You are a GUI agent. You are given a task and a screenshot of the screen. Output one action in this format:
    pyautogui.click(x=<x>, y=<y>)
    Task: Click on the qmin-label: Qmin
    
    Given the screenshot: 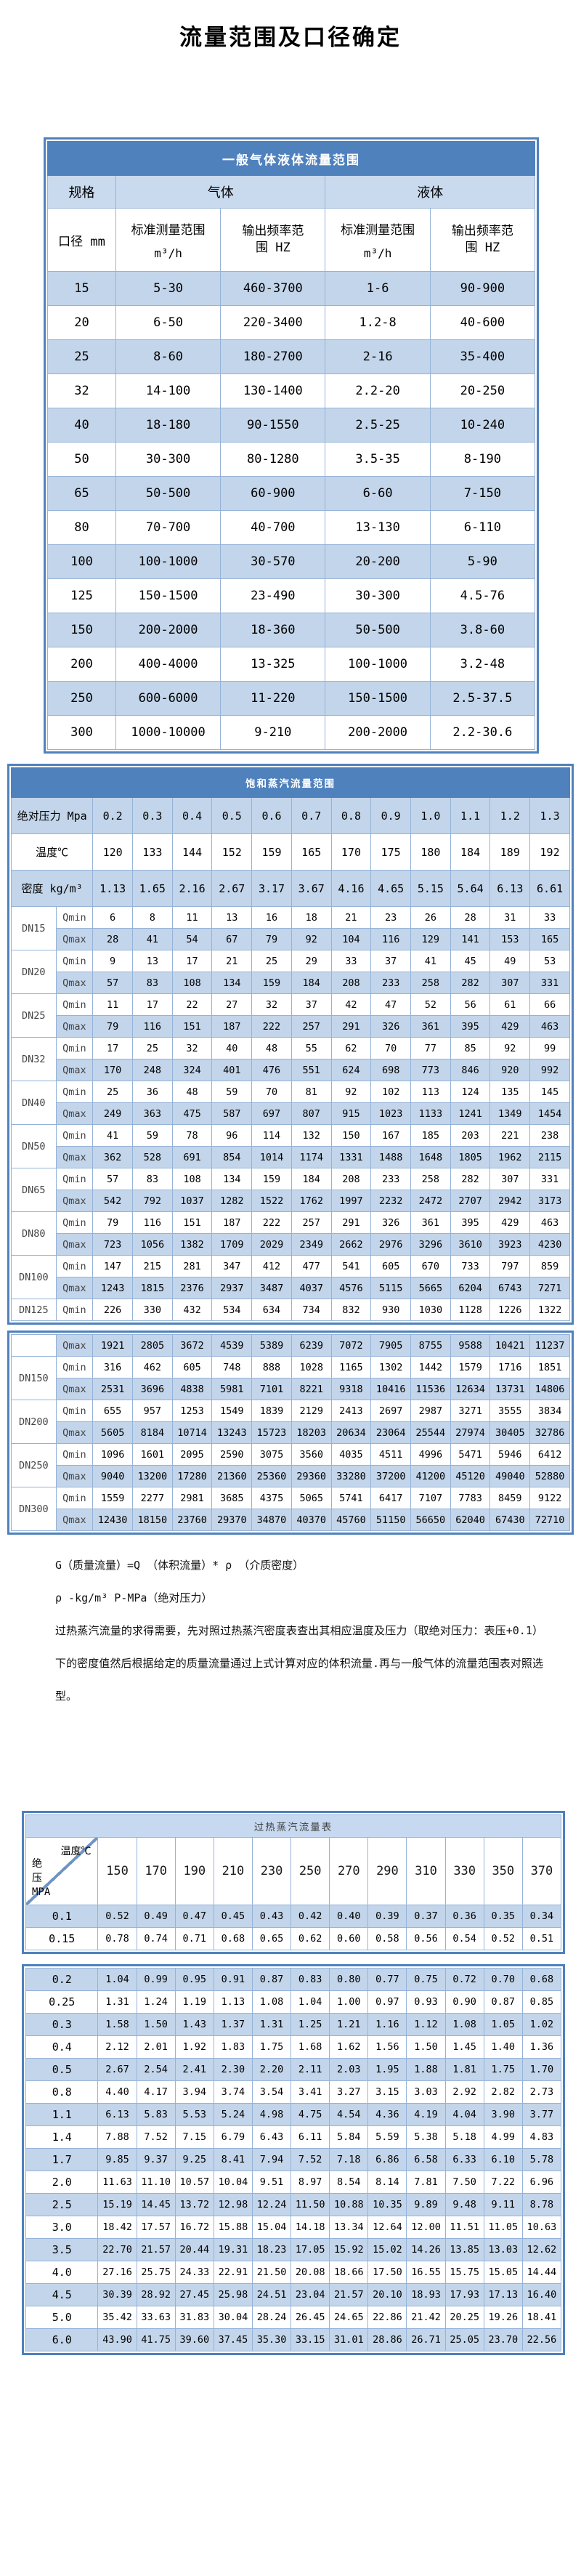 What is the action you would take?
    pyautogui.click(x=74, y=1310)
    